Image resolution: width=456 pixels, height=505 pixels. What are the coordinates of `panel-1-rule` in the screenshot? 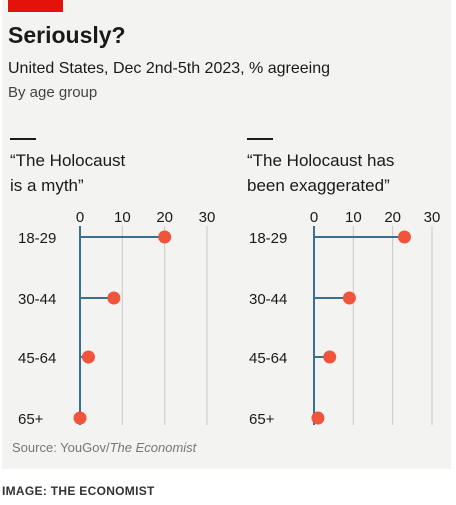 It's located at (23, 139).